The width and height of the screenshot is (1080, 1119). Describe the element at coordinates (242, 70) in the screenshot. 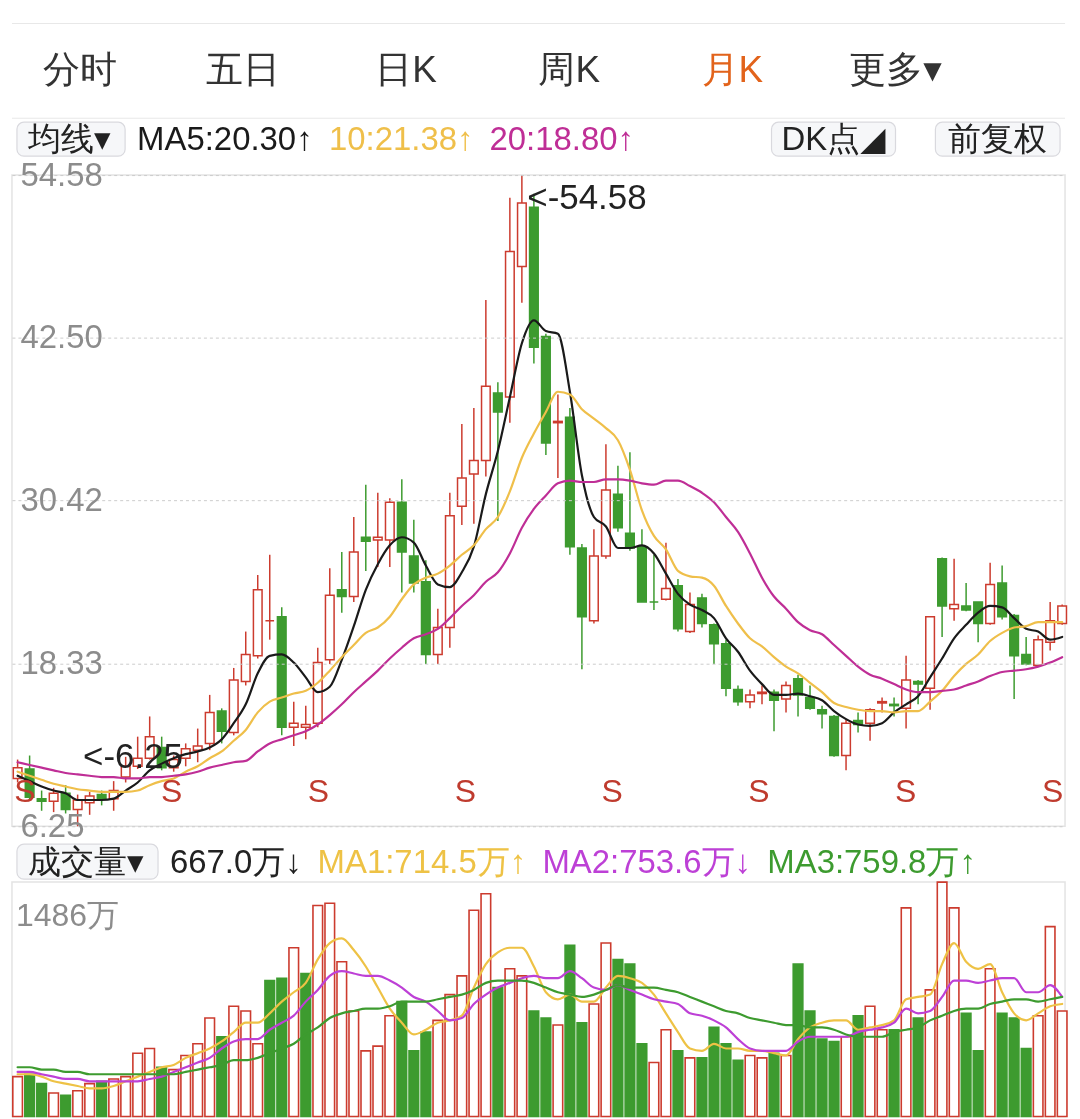

I see `category-label: 五日` at that location.